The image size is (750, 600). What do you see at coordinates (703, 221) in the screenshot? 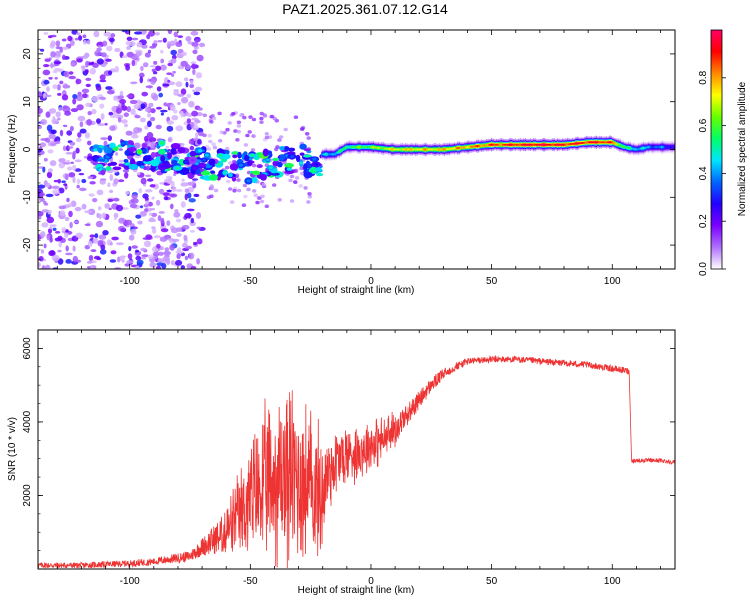
I see `colorbar-tick-label: 0.2` at bounding box center [703, 221].